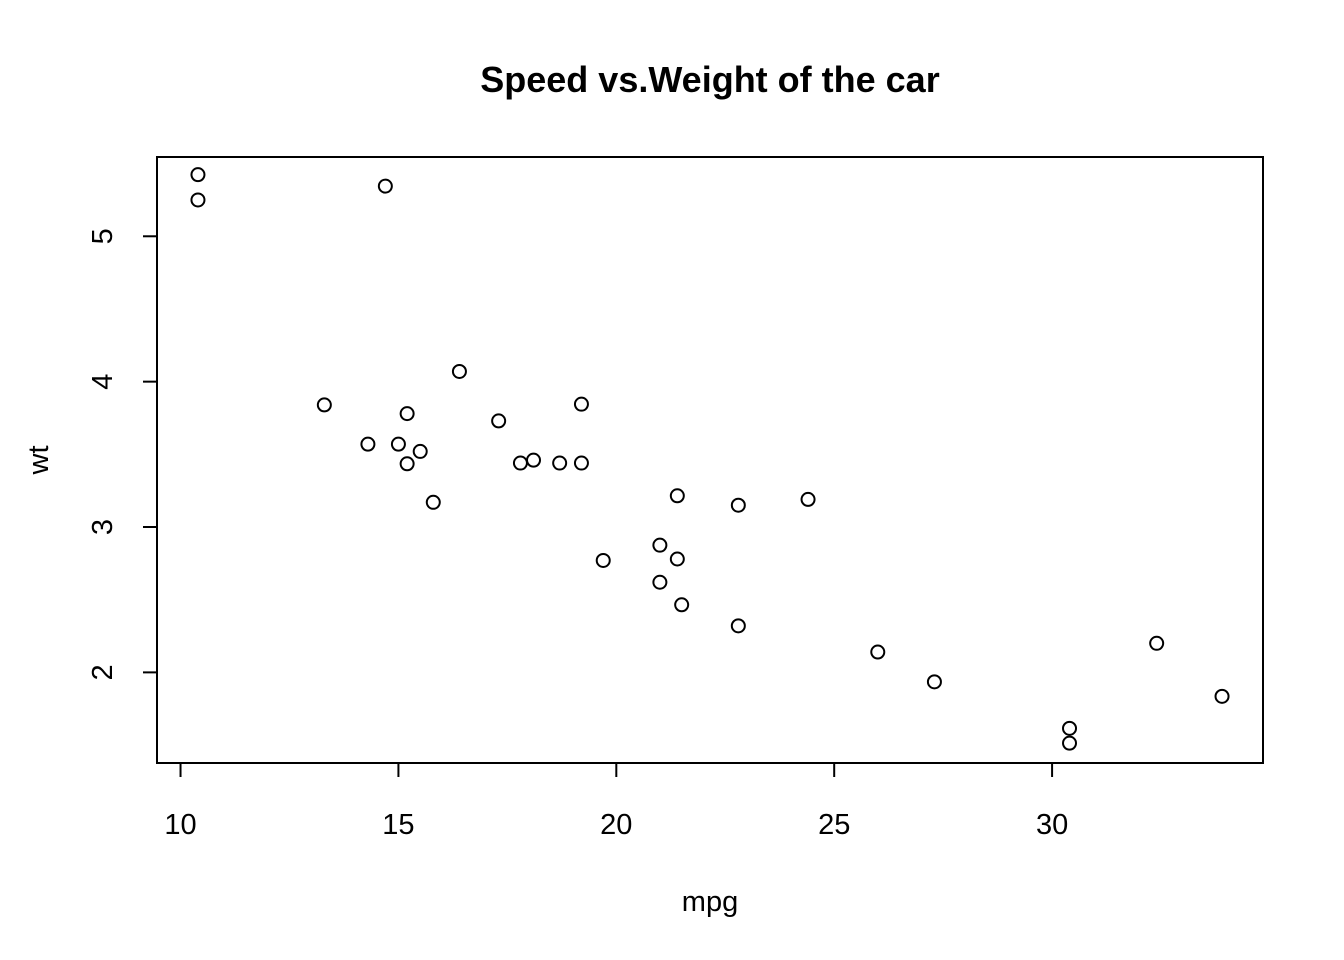 This screenshot has height=960, width=1344. Describe the element at coordinates (103, 527) in the screenshot. I see `y-tick-label: 3` at that location.